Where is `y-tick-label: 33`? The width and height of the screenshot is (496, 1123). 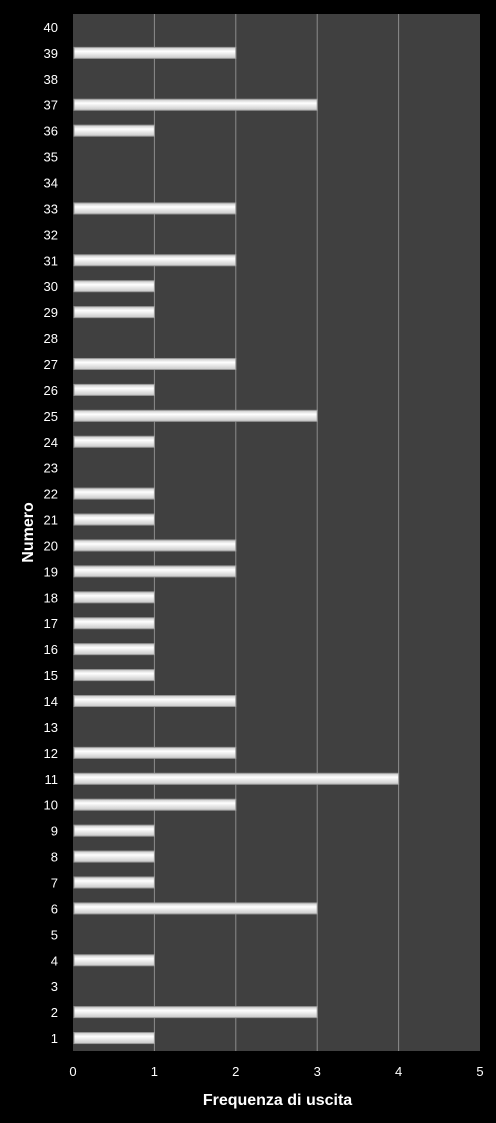
y-tick-label: 33 is located at coordinates (51, 208).